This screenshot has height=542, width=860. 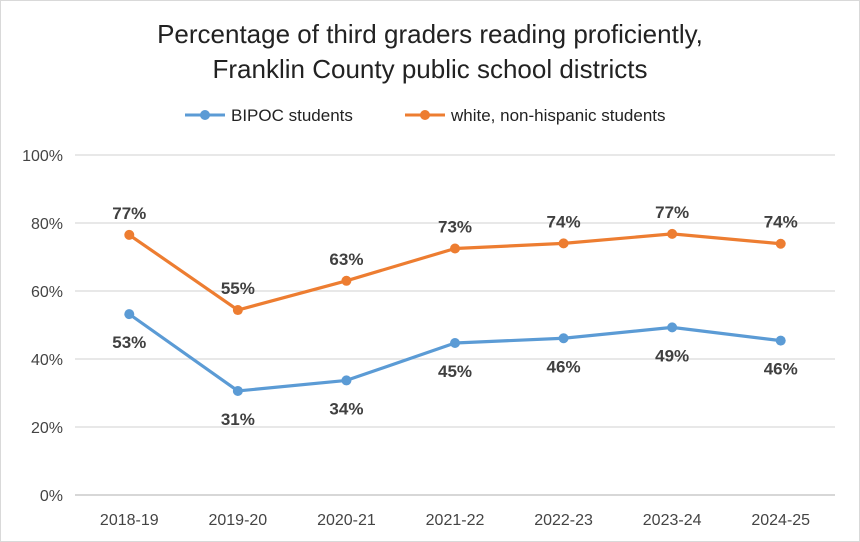 What do you see at coordinates (455, 371) in the screenshot?
I see `data-label: 45%` at bounding box center [455, 371].